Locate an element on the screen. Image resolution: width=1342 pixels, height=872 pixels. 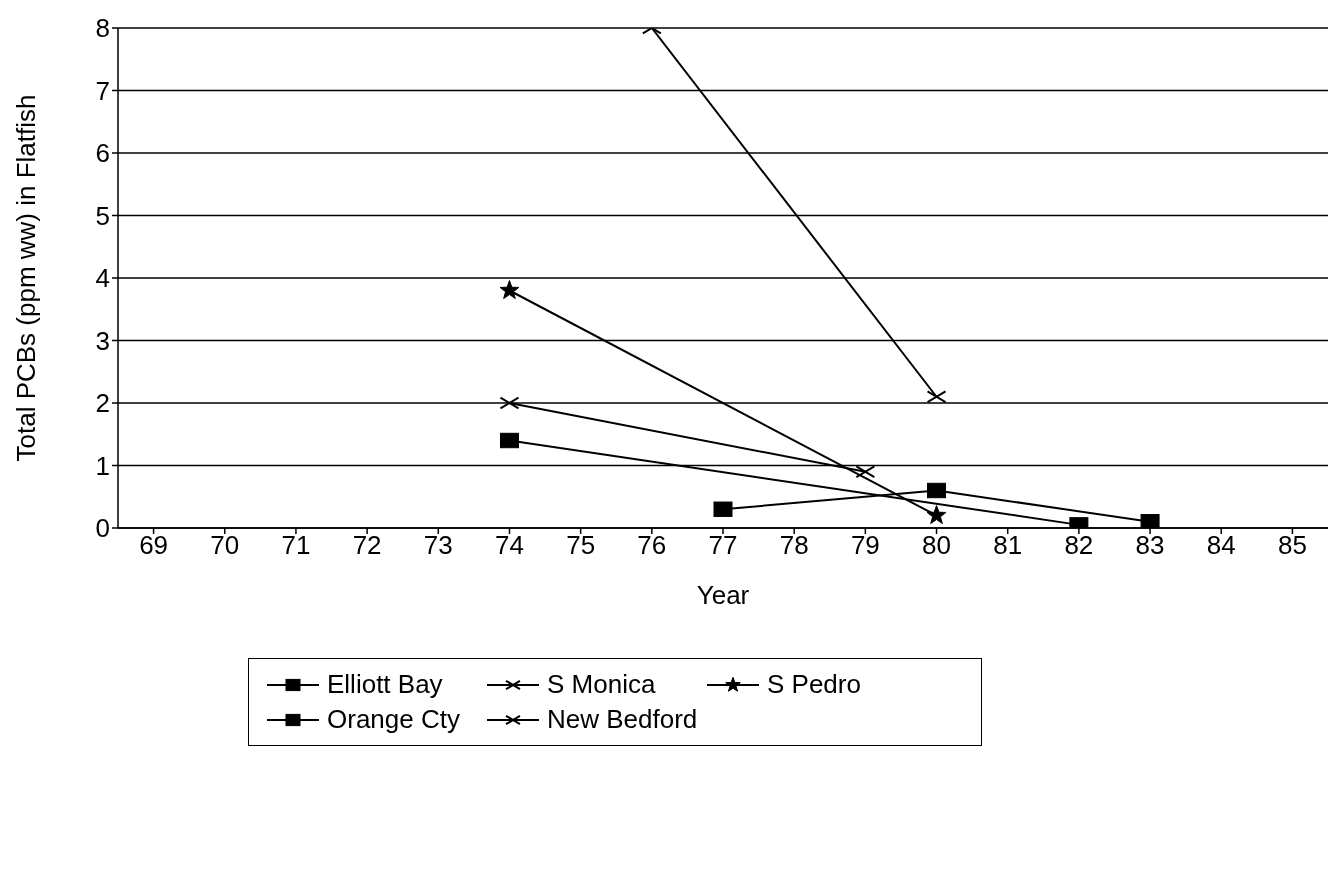
x-tick-label: 82 is located at coordinates (1079, 545).